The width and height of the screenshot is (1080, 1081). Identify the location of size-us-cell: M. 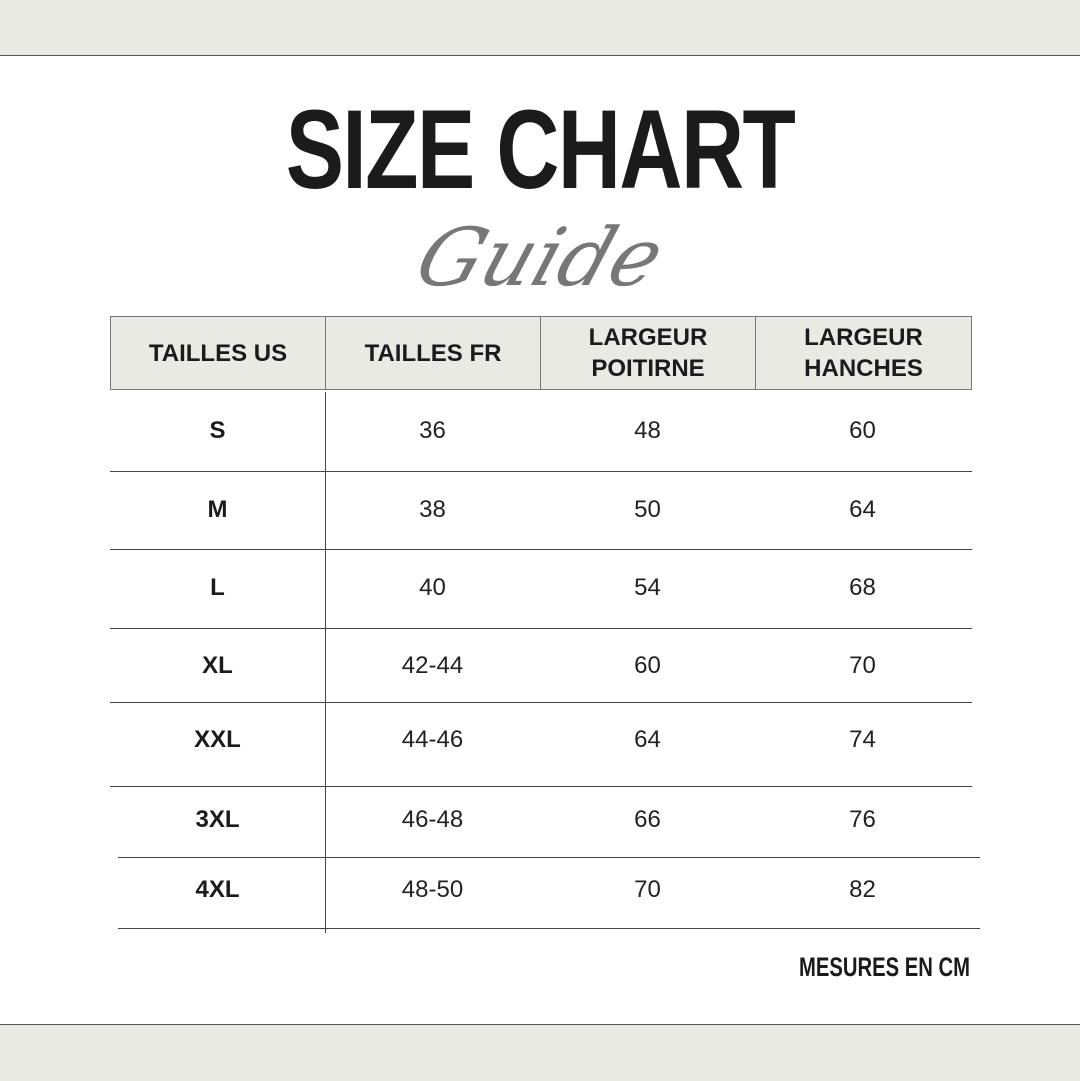
(217, 509).